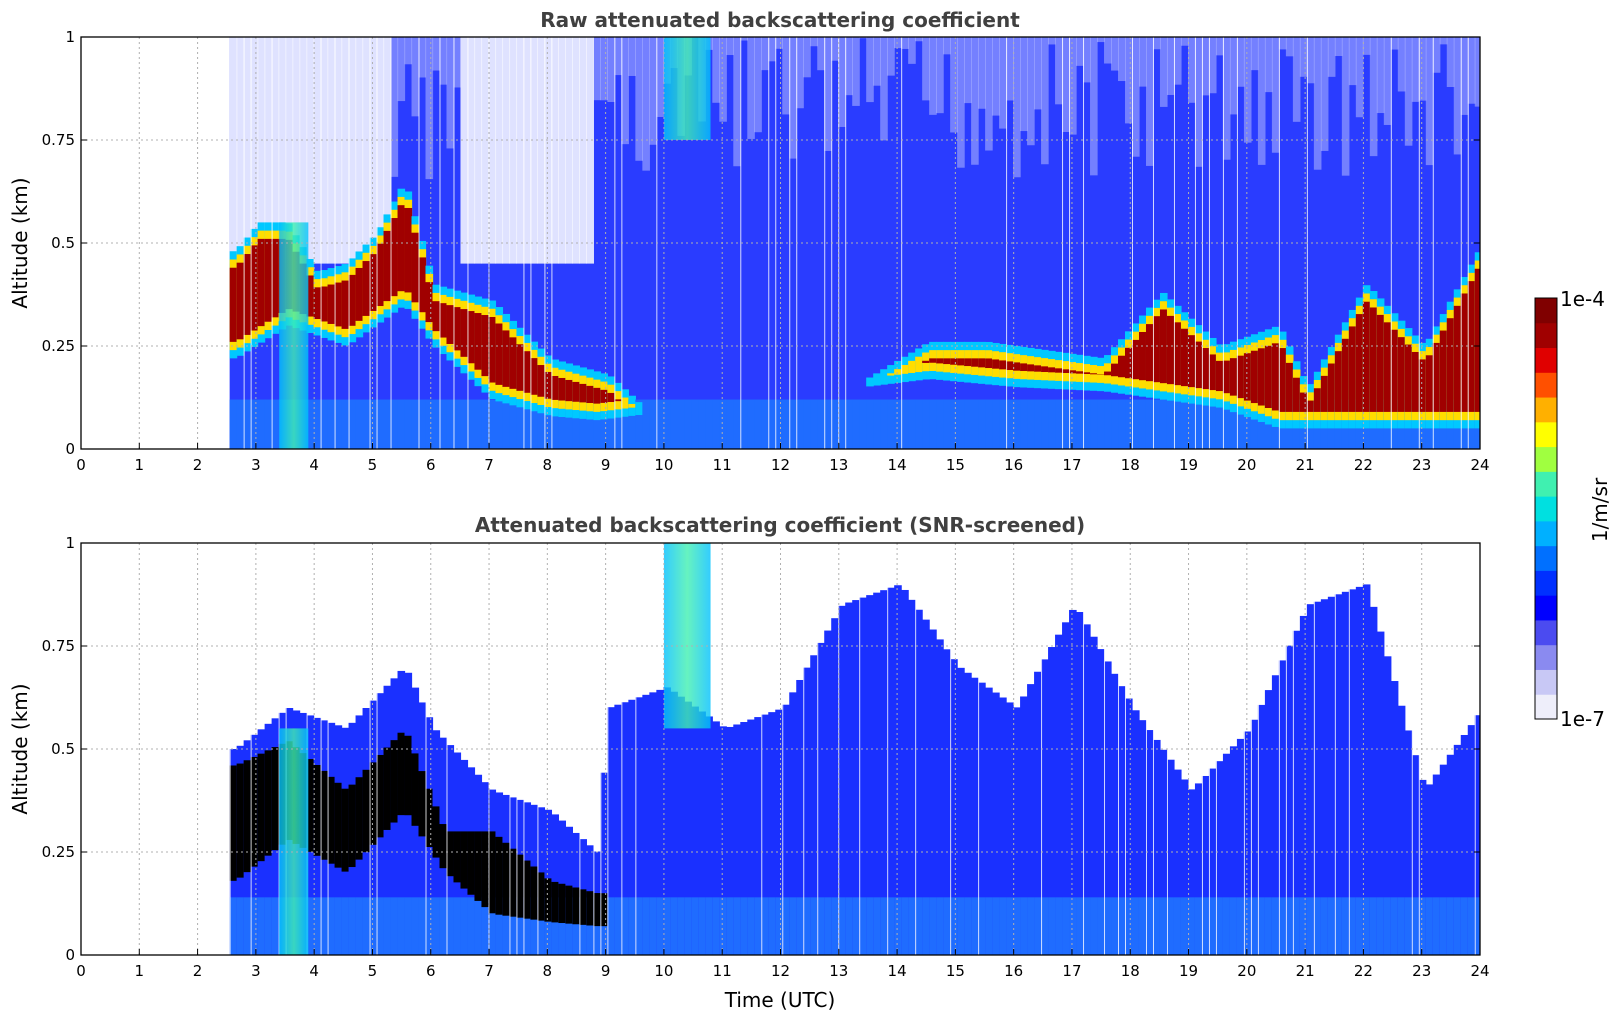 This screenshot has height=1020, width=1621. Describe the element at coordinates (140, 971) in the screenshot. I see `x-tick-label: 1` at that location.